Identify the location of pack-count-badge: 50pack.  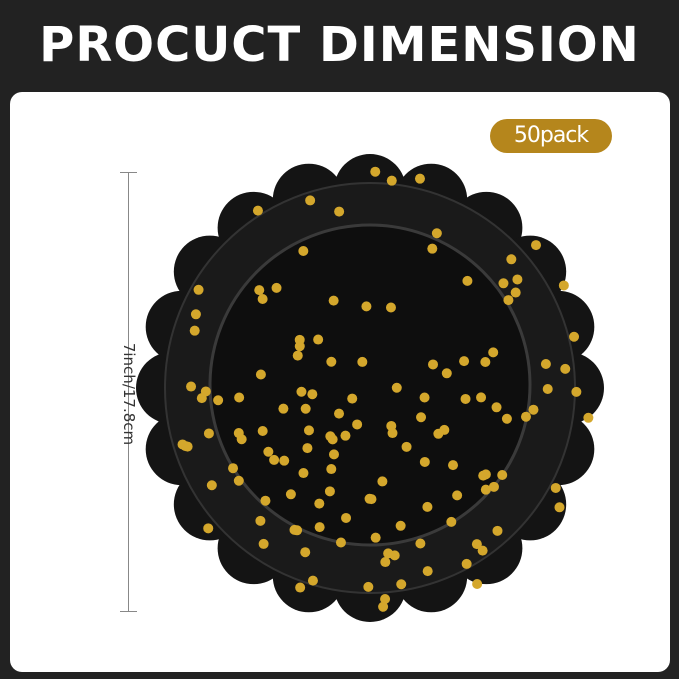
(551, 136).